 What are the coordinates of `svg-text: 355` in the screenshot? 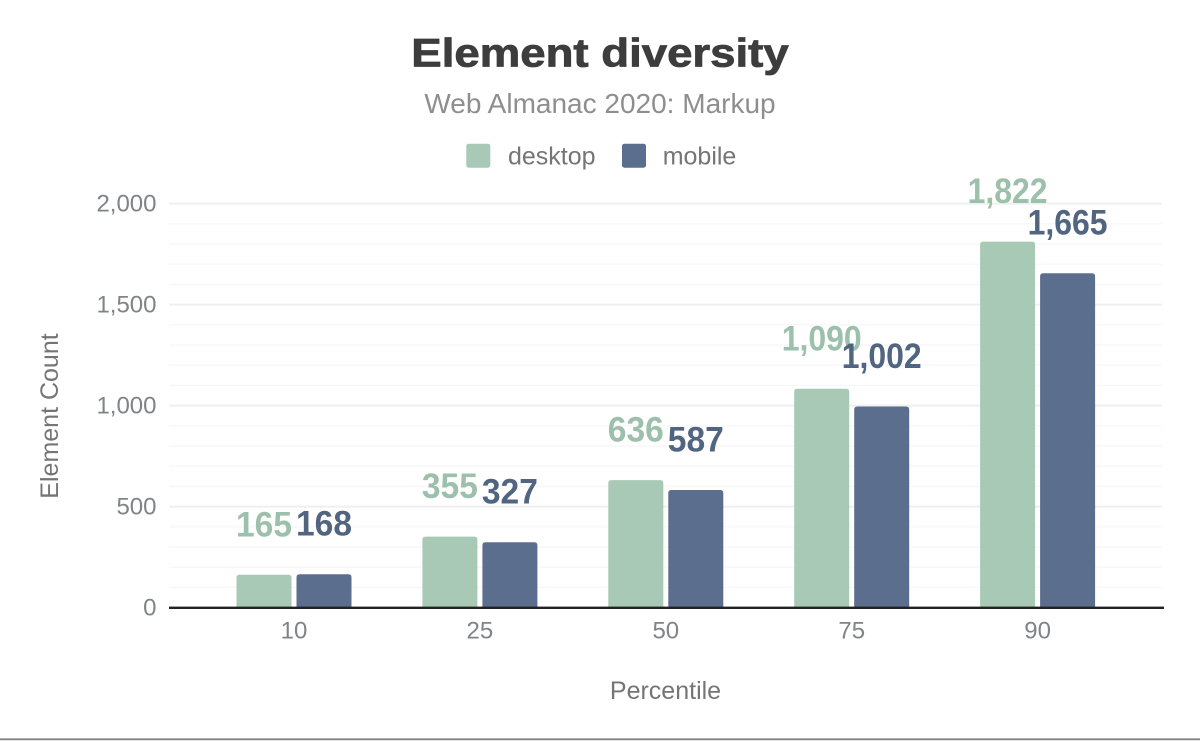 It's located at (450, 486).